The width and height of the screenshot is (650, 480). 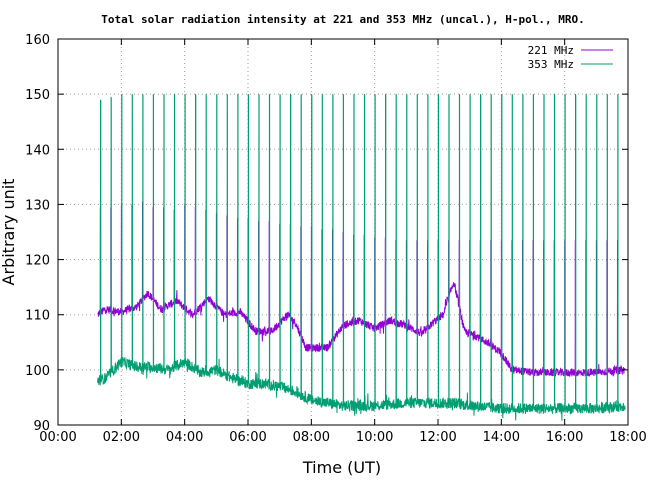 What do you see at coordinates (184, 437) in the screenshot?
I see `x-tick-label: 04:00` at bounding box center [184, 437].